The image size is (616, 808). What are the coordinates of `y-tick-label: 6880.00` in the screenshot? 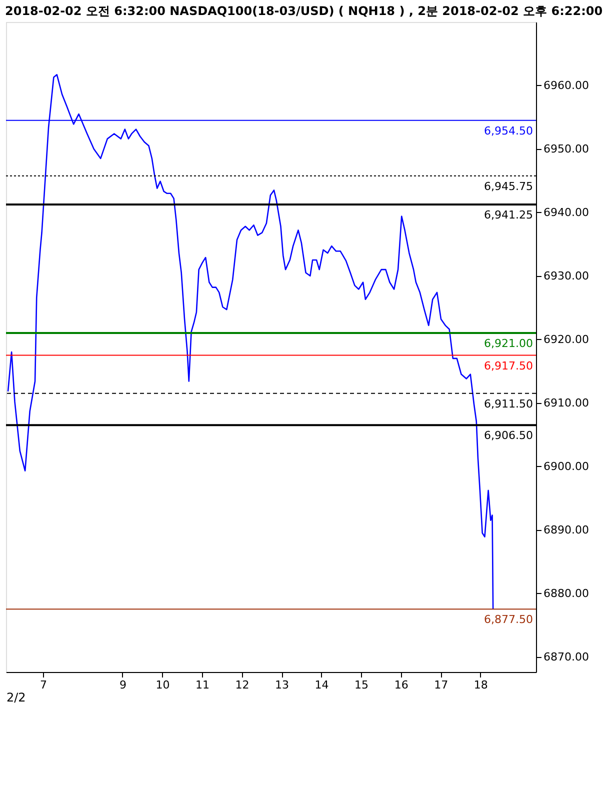 It's located at (566, 593).